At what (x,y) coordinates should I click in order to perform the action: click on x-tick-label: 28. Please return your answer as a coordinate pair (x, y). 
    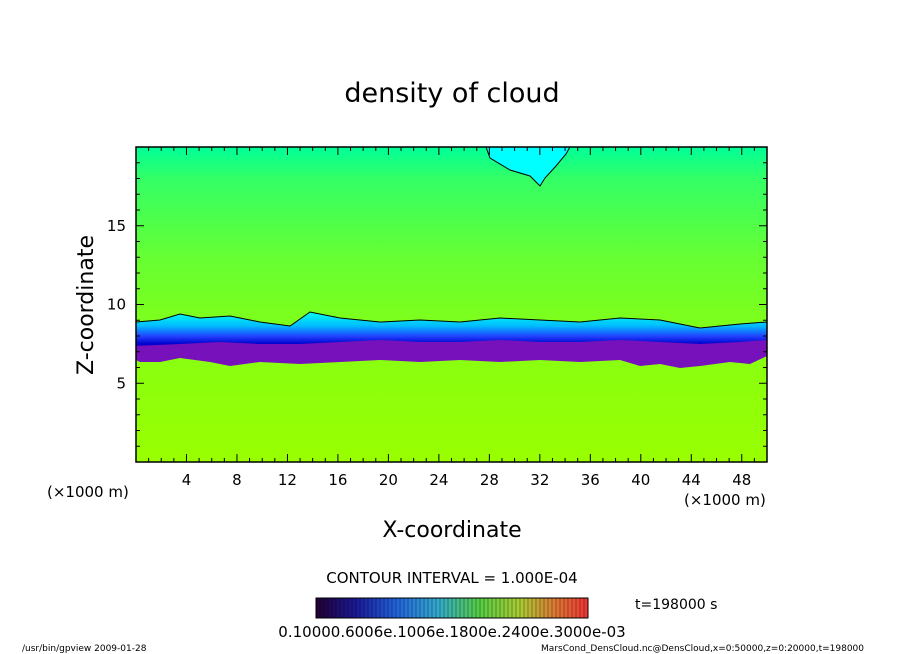
    Looking at the image, I should click on (489, 480).